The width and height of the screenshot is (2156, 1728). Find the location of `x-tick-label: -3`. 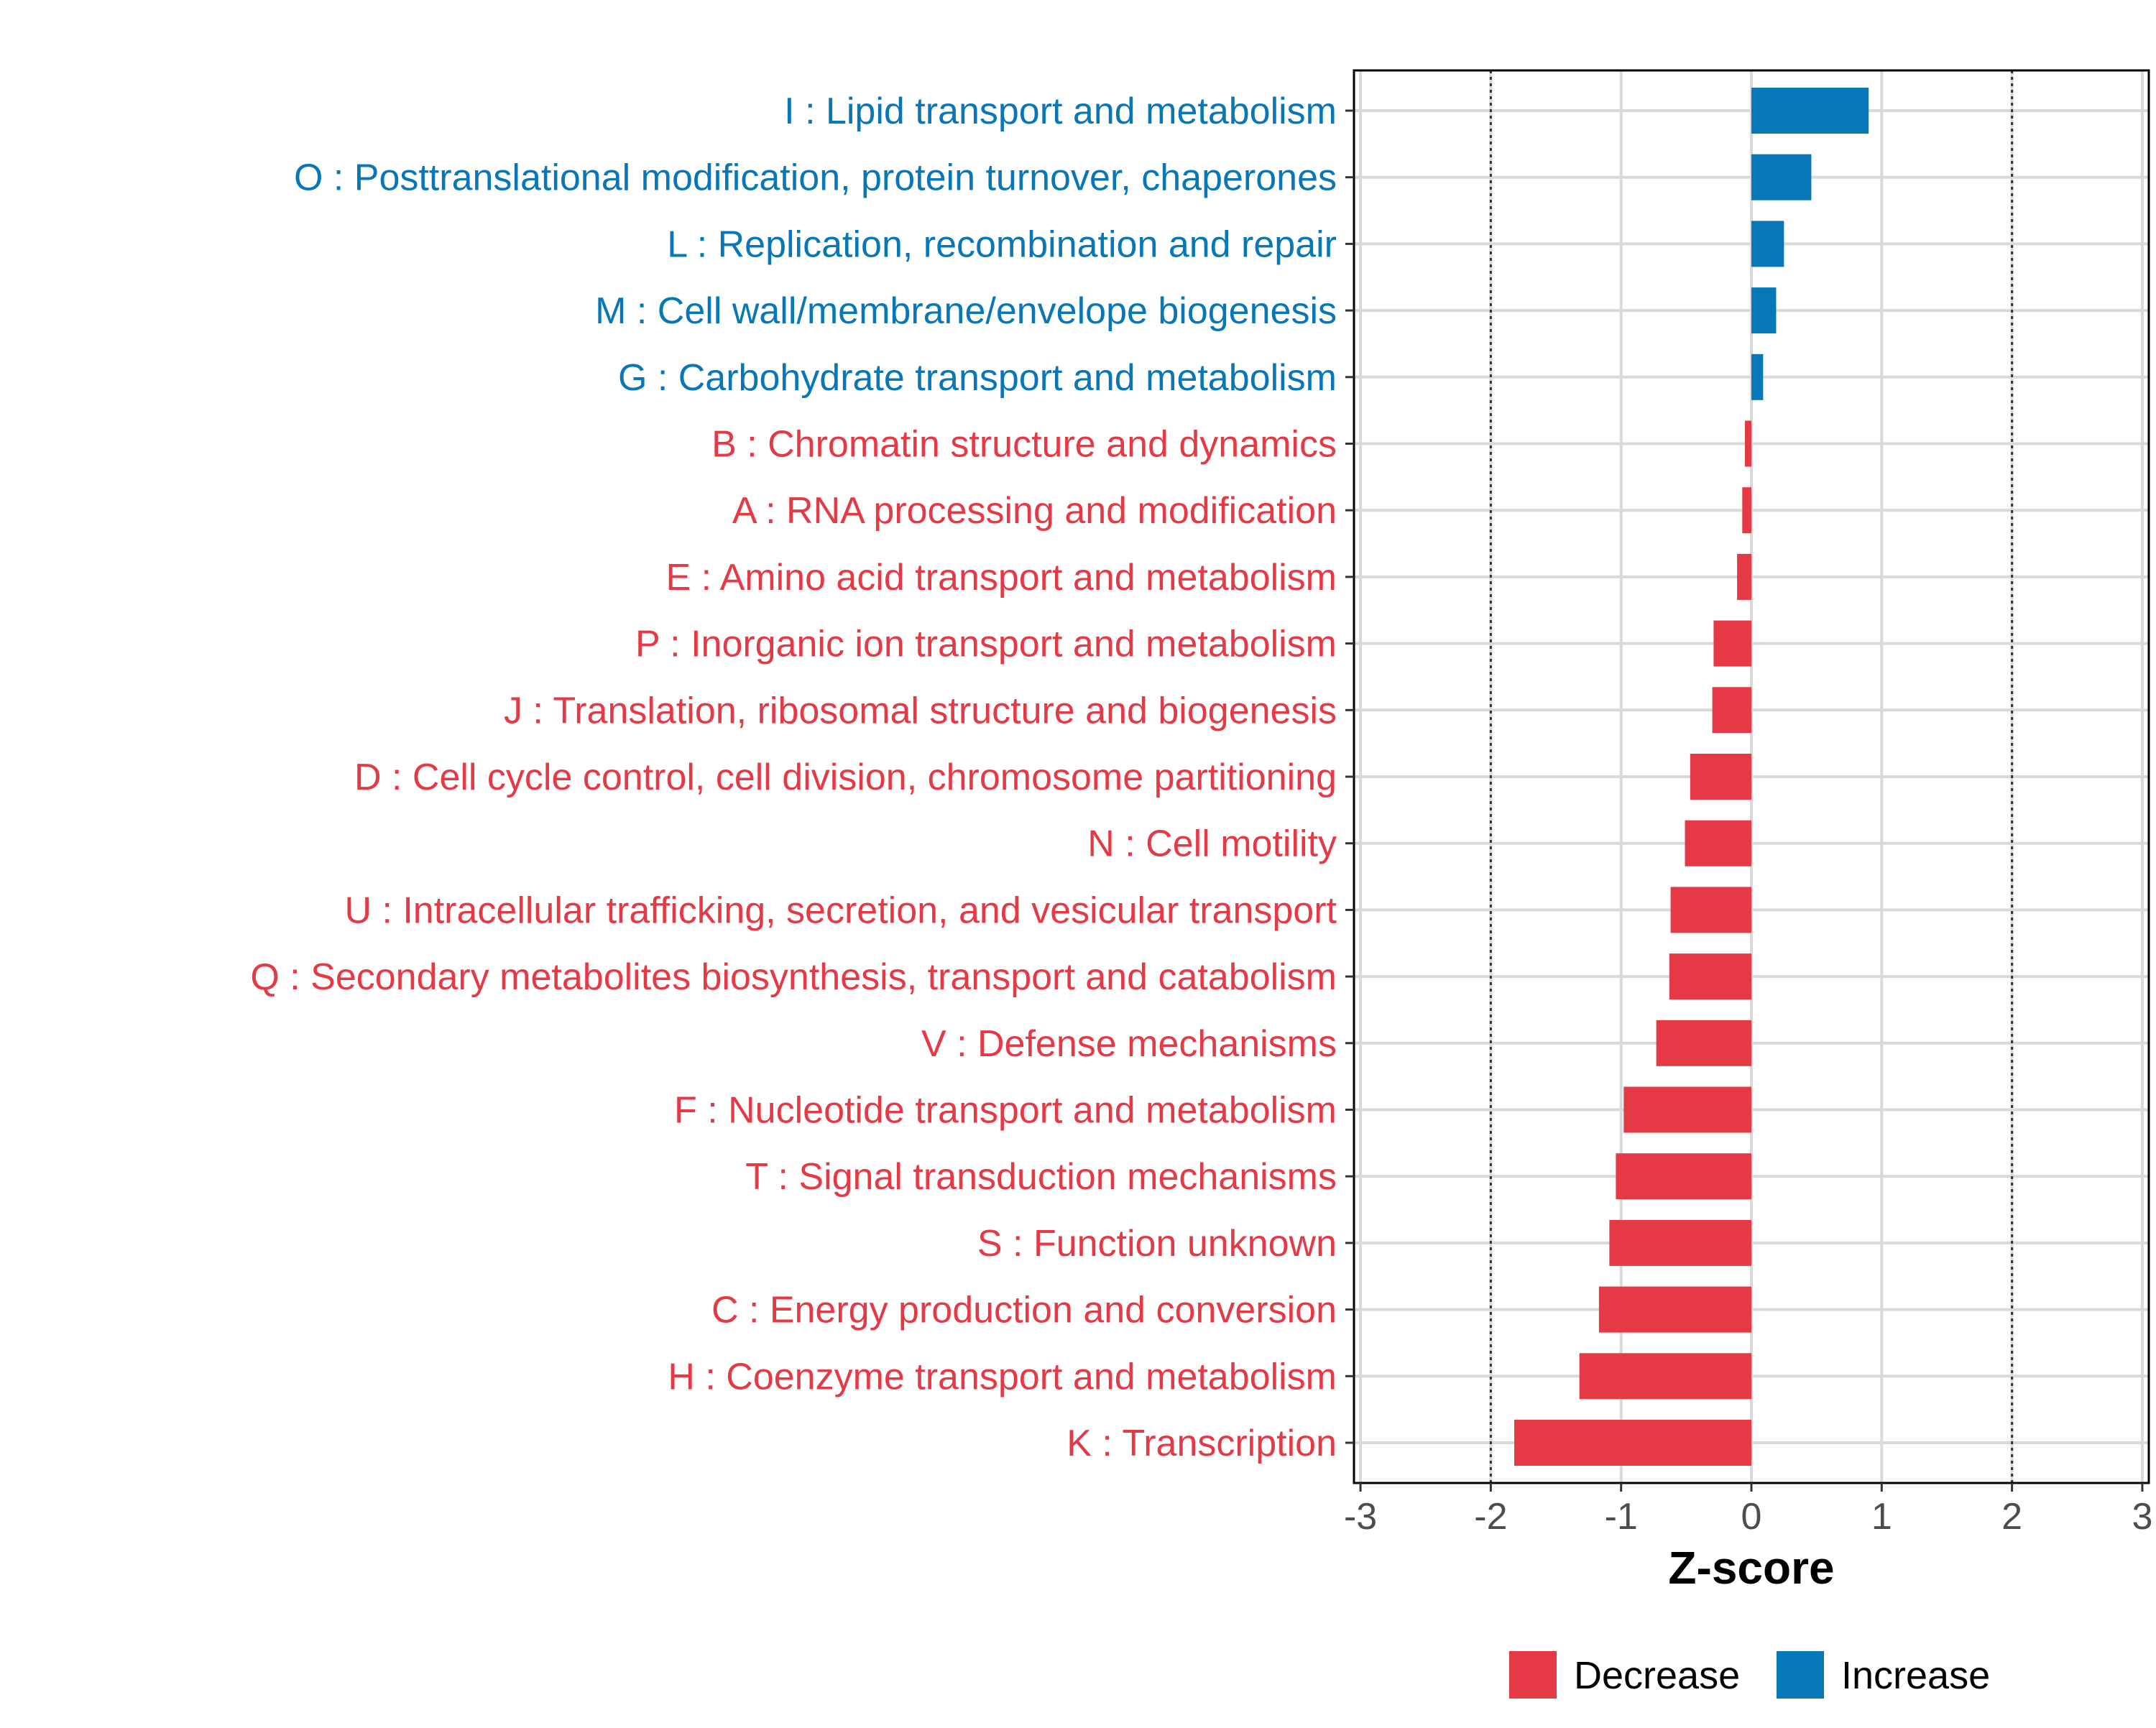

x-tick-label: -3 is located at coordinates (1360, 1517).